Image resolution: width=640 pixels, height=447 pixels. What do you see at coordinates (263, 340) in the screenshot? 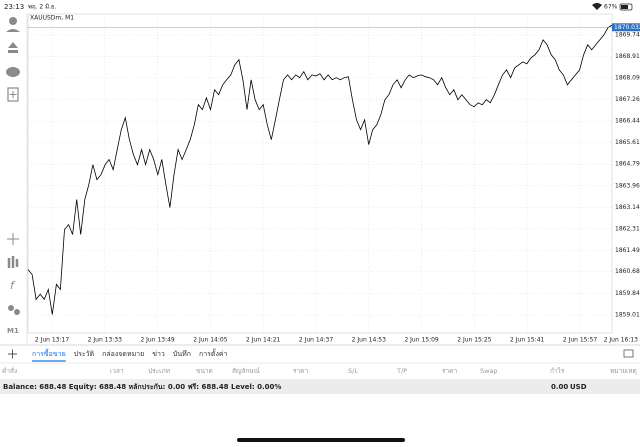
I see `x-tick-label: 2 Jun 14:21` at bounding box center [263, 340].